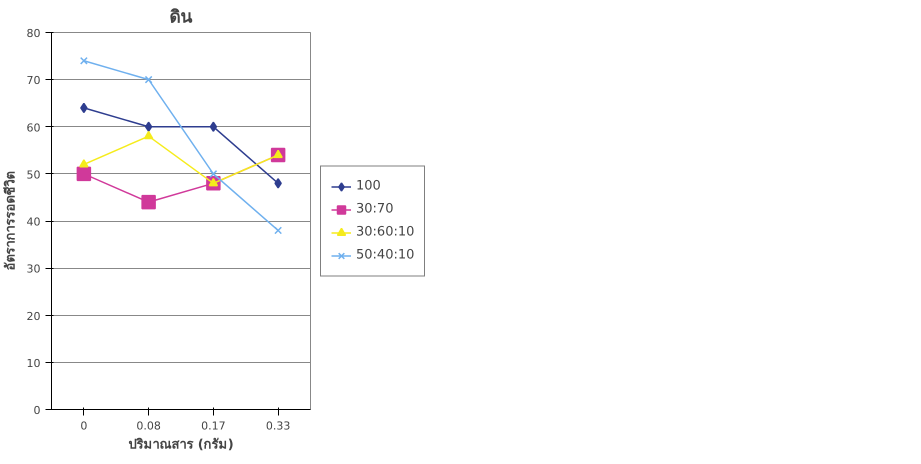 The height and width of the screenshot is (464, 921). What do you see at coordinates (385, 255) in the screenshot?
I see `legend-label: 50:40:10` at bounding box center [385, 255].